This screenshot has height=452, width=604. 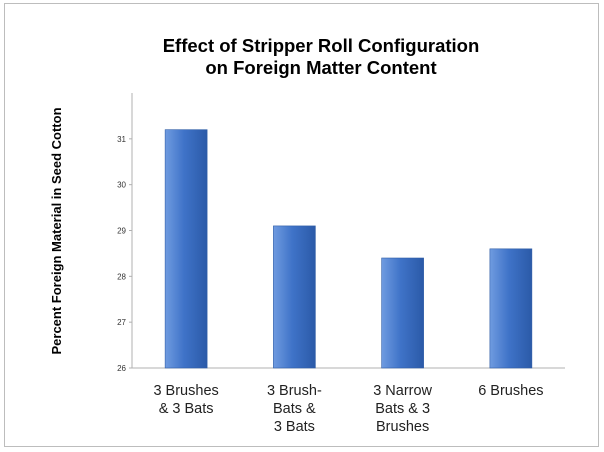 I want to click on x-tick-label: 3 Narrow, so click(x=402, y=391).